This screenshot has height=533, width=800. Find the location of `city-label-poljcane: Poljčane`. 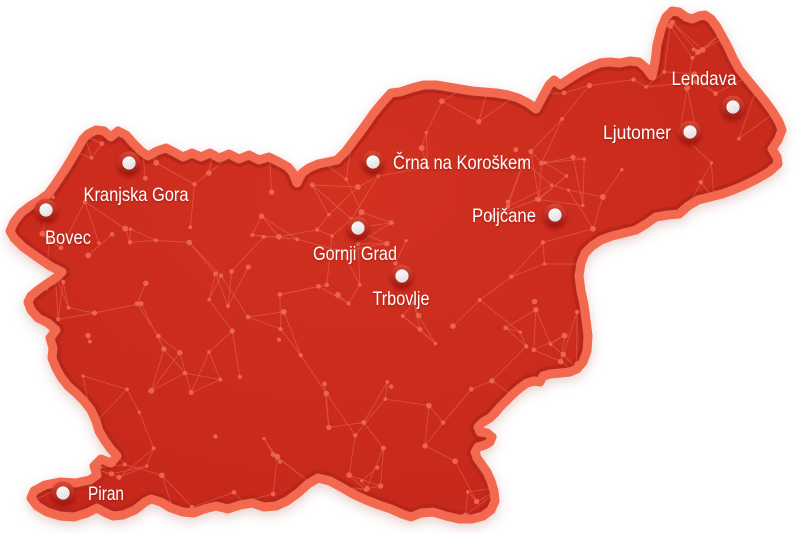

city-label-poljcane: Poljčane is located at coordinates (504, 216).